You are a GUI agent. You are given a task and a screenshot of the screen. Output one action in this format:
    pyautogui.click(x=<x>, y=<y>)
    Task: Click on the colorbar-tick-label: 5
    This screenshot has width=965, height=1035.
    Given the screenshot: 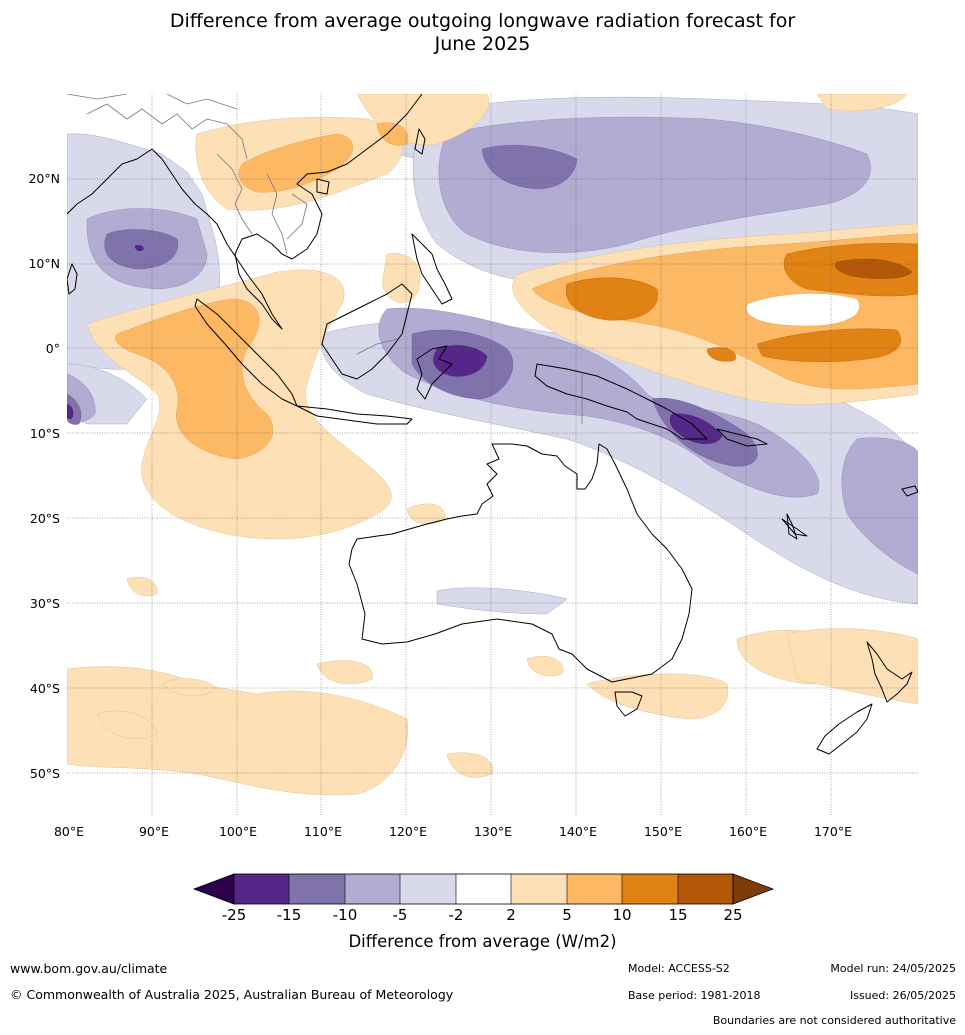 What is the action you would take?
    pyautogui.click(x=567, y=915)
    